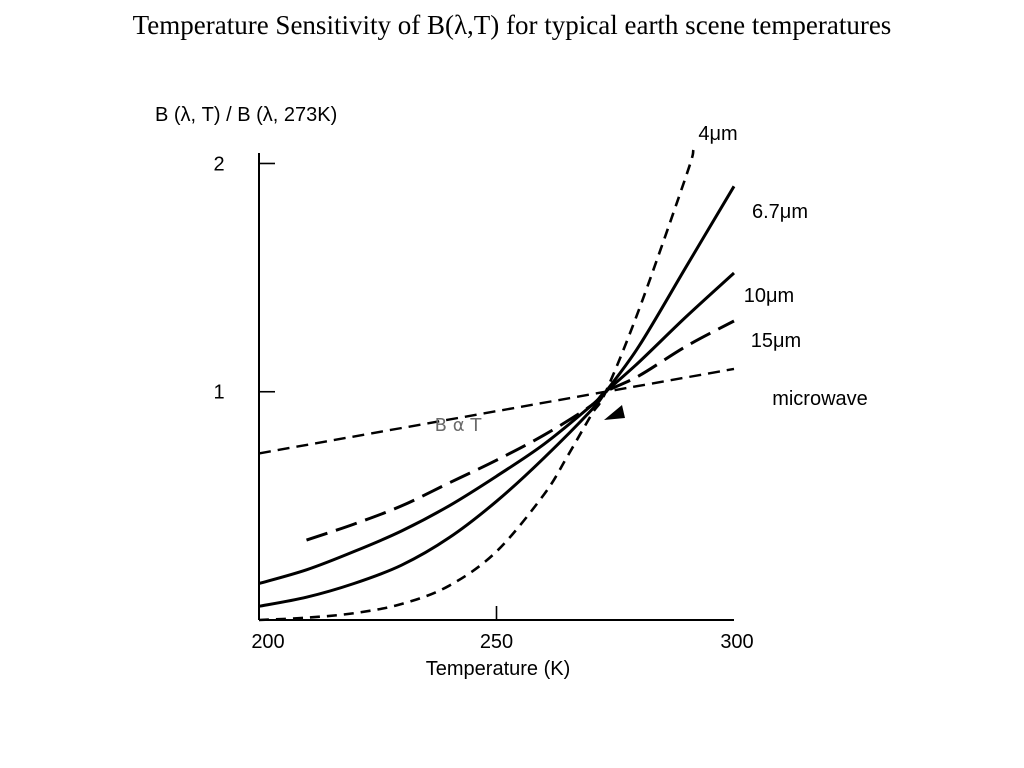 The width and height of the screenshot is (1024, 768). What do you see at coordinates (780, 212) in the screenshot?
I see `series-label: 6.7μm` at bounding box center [780, 212].